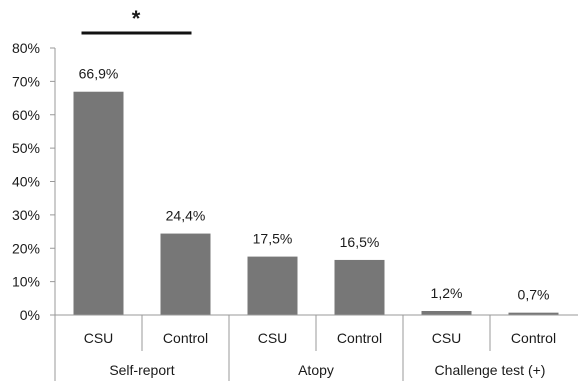 This screenshot has height=381, width=578. What do you see at coordinates (26, 81) in the screenshot?
I see `y-tick-label: 70%` at bounding box center [26, 81].